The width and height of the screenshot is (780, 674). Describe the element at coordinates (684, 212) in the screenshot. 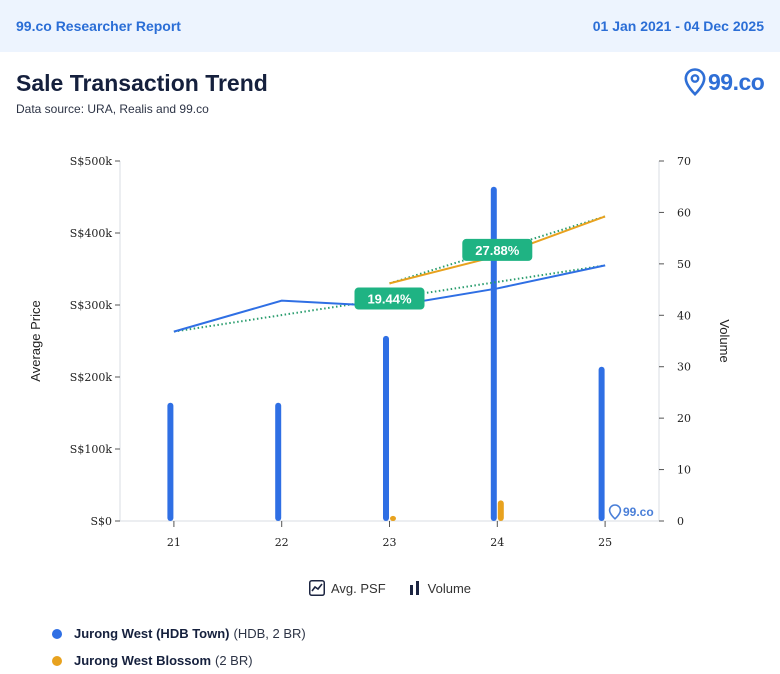

I see `y2-tick-label: 60` at that location.